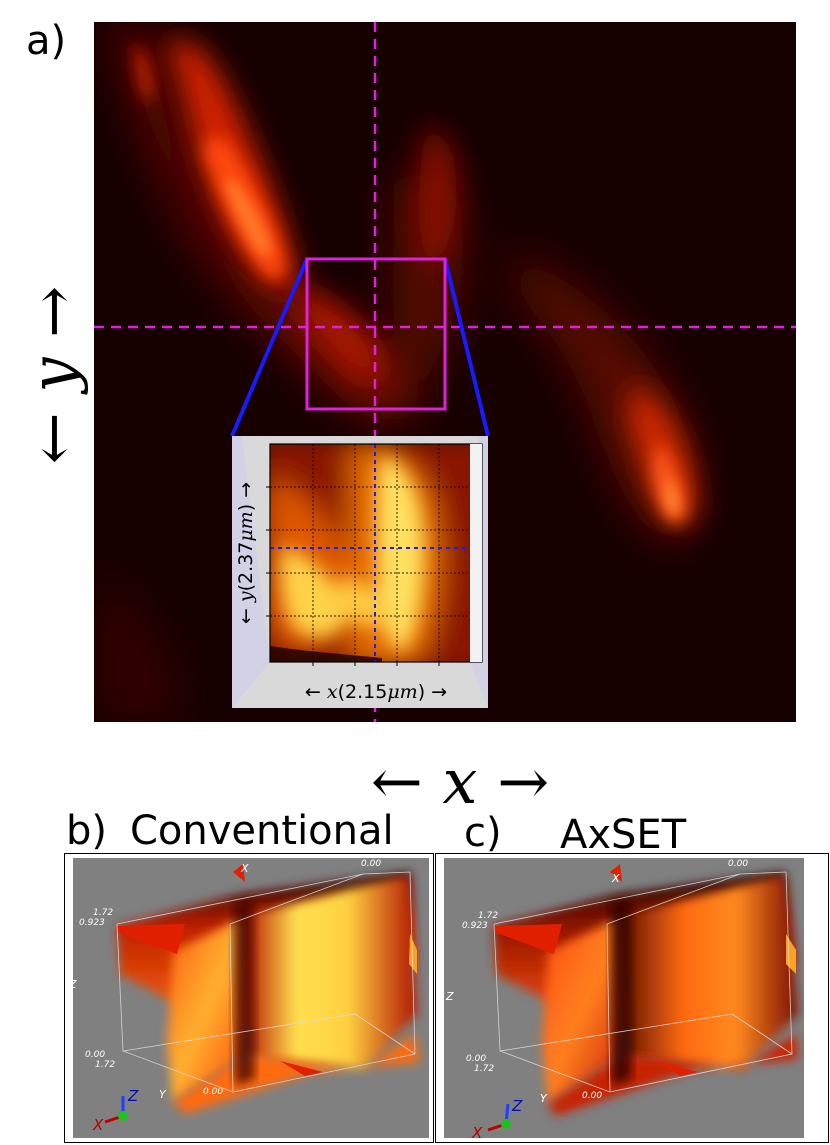 The image size is (830, 1145). What do you see at coordinates (246, 553) in the screenshot?
I see `inset-y-label: ← y(2.37μm) →` at bounding box center [246, 553].